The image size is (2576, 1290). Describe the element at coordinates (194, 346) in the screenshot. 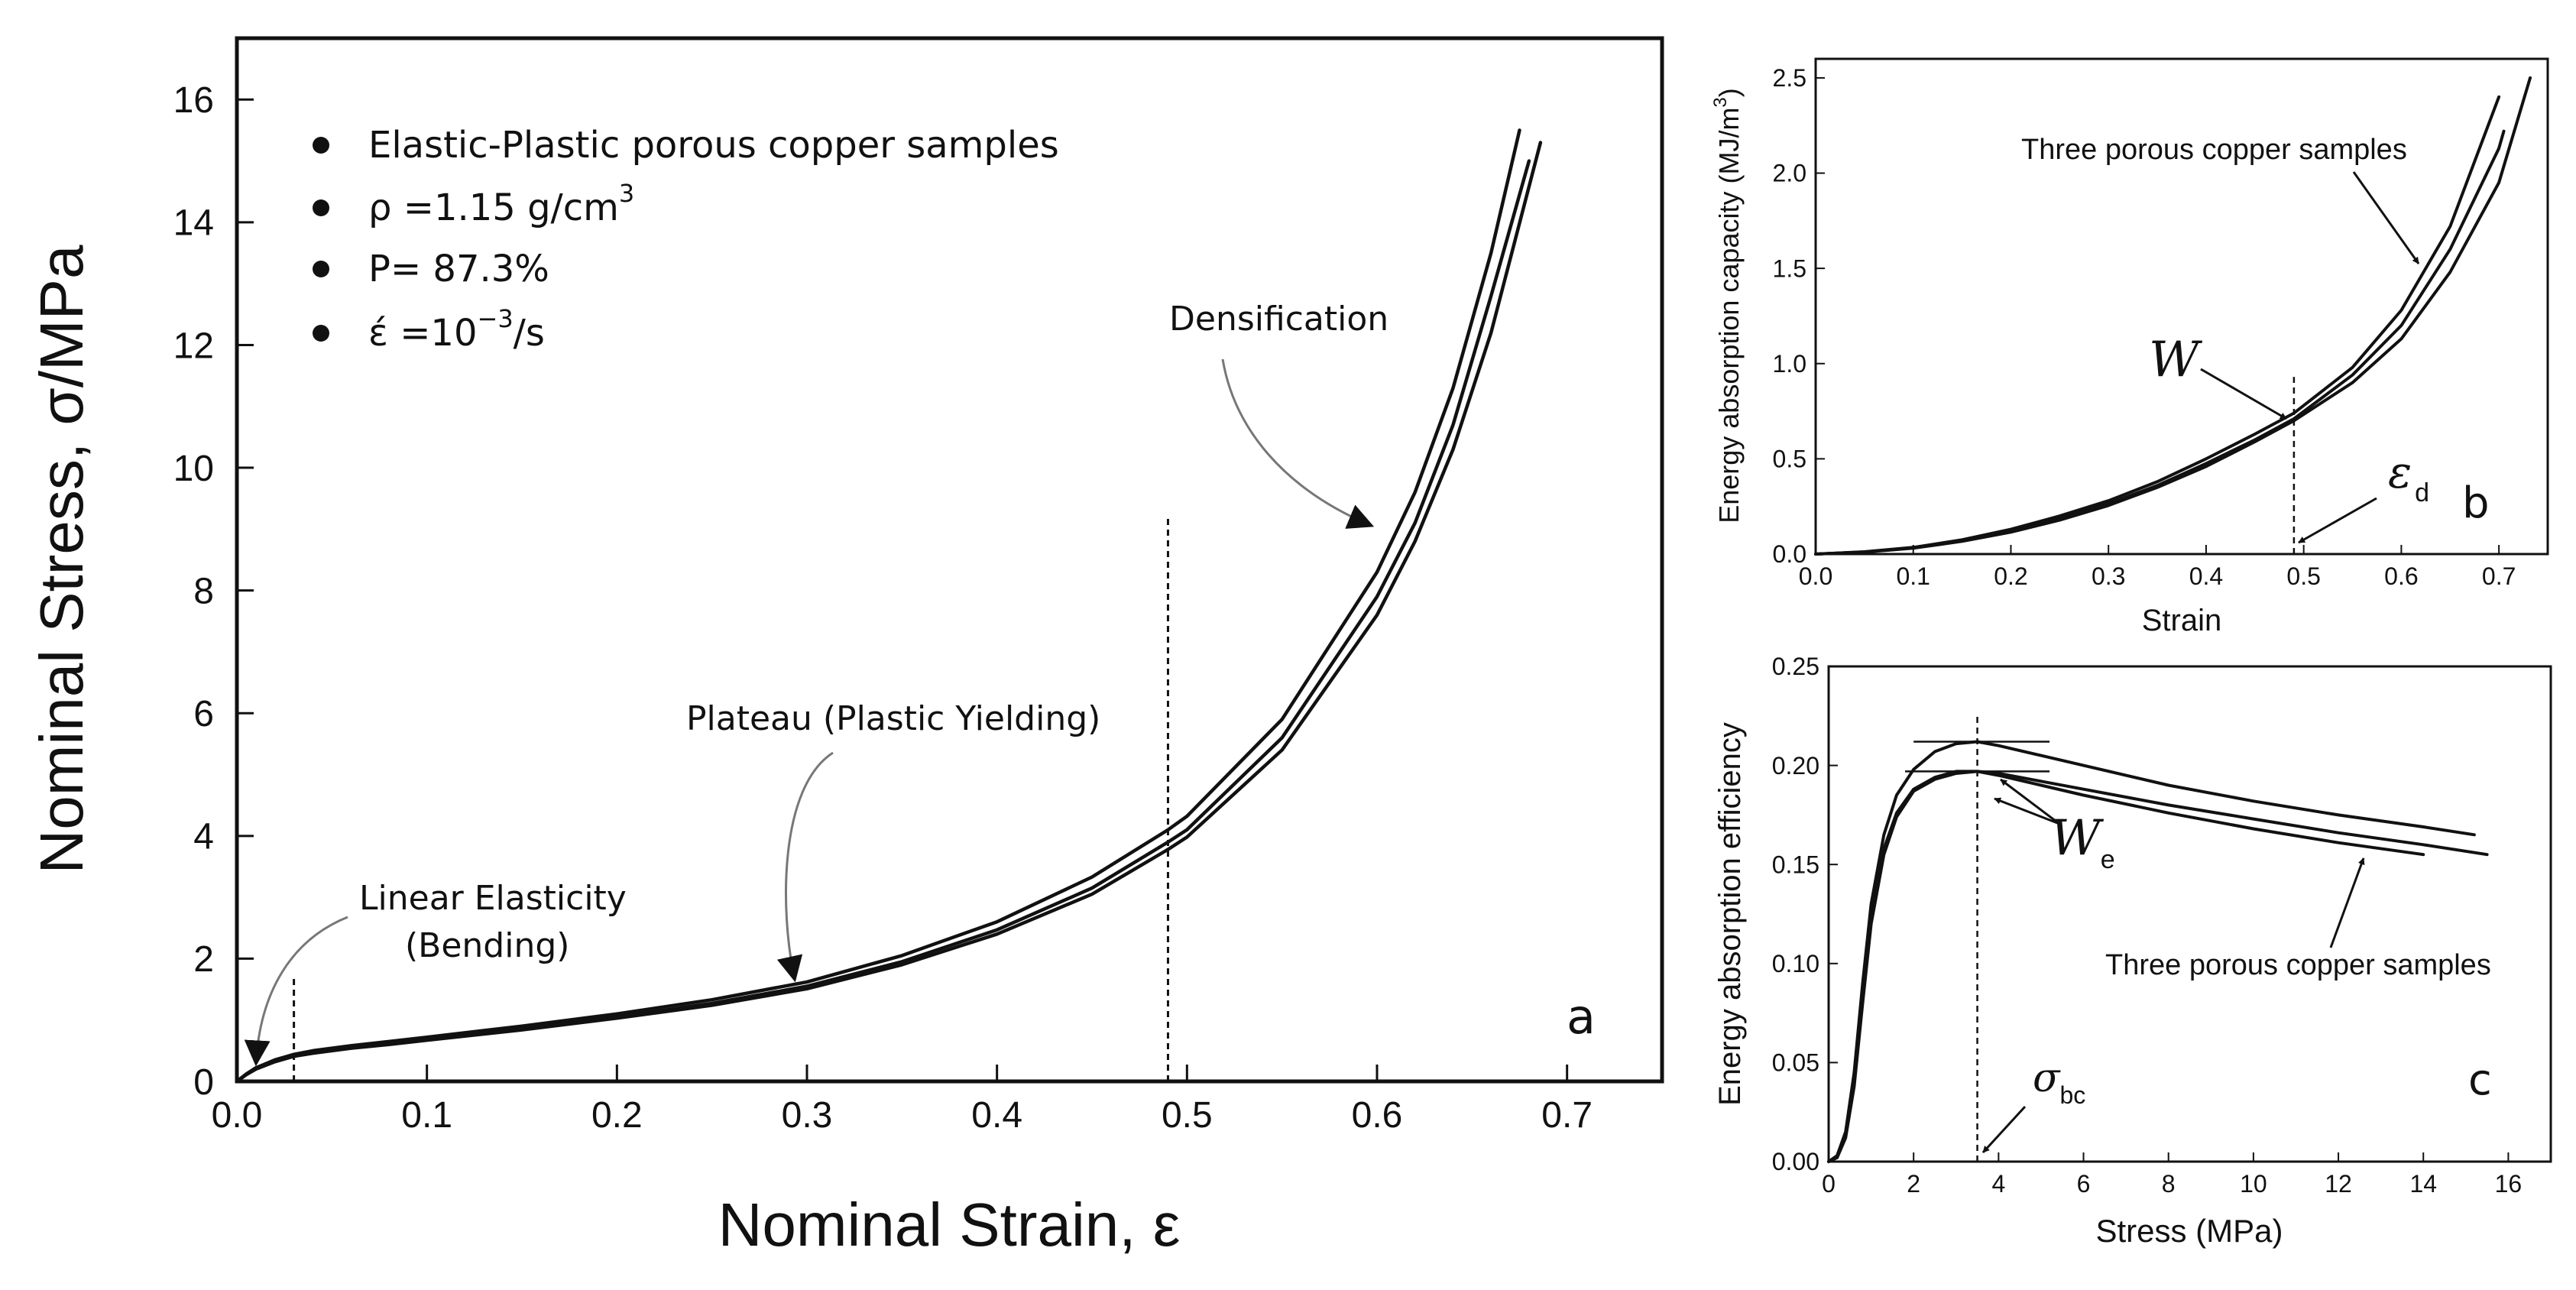

I see `y-tick-label: 12` at that location.